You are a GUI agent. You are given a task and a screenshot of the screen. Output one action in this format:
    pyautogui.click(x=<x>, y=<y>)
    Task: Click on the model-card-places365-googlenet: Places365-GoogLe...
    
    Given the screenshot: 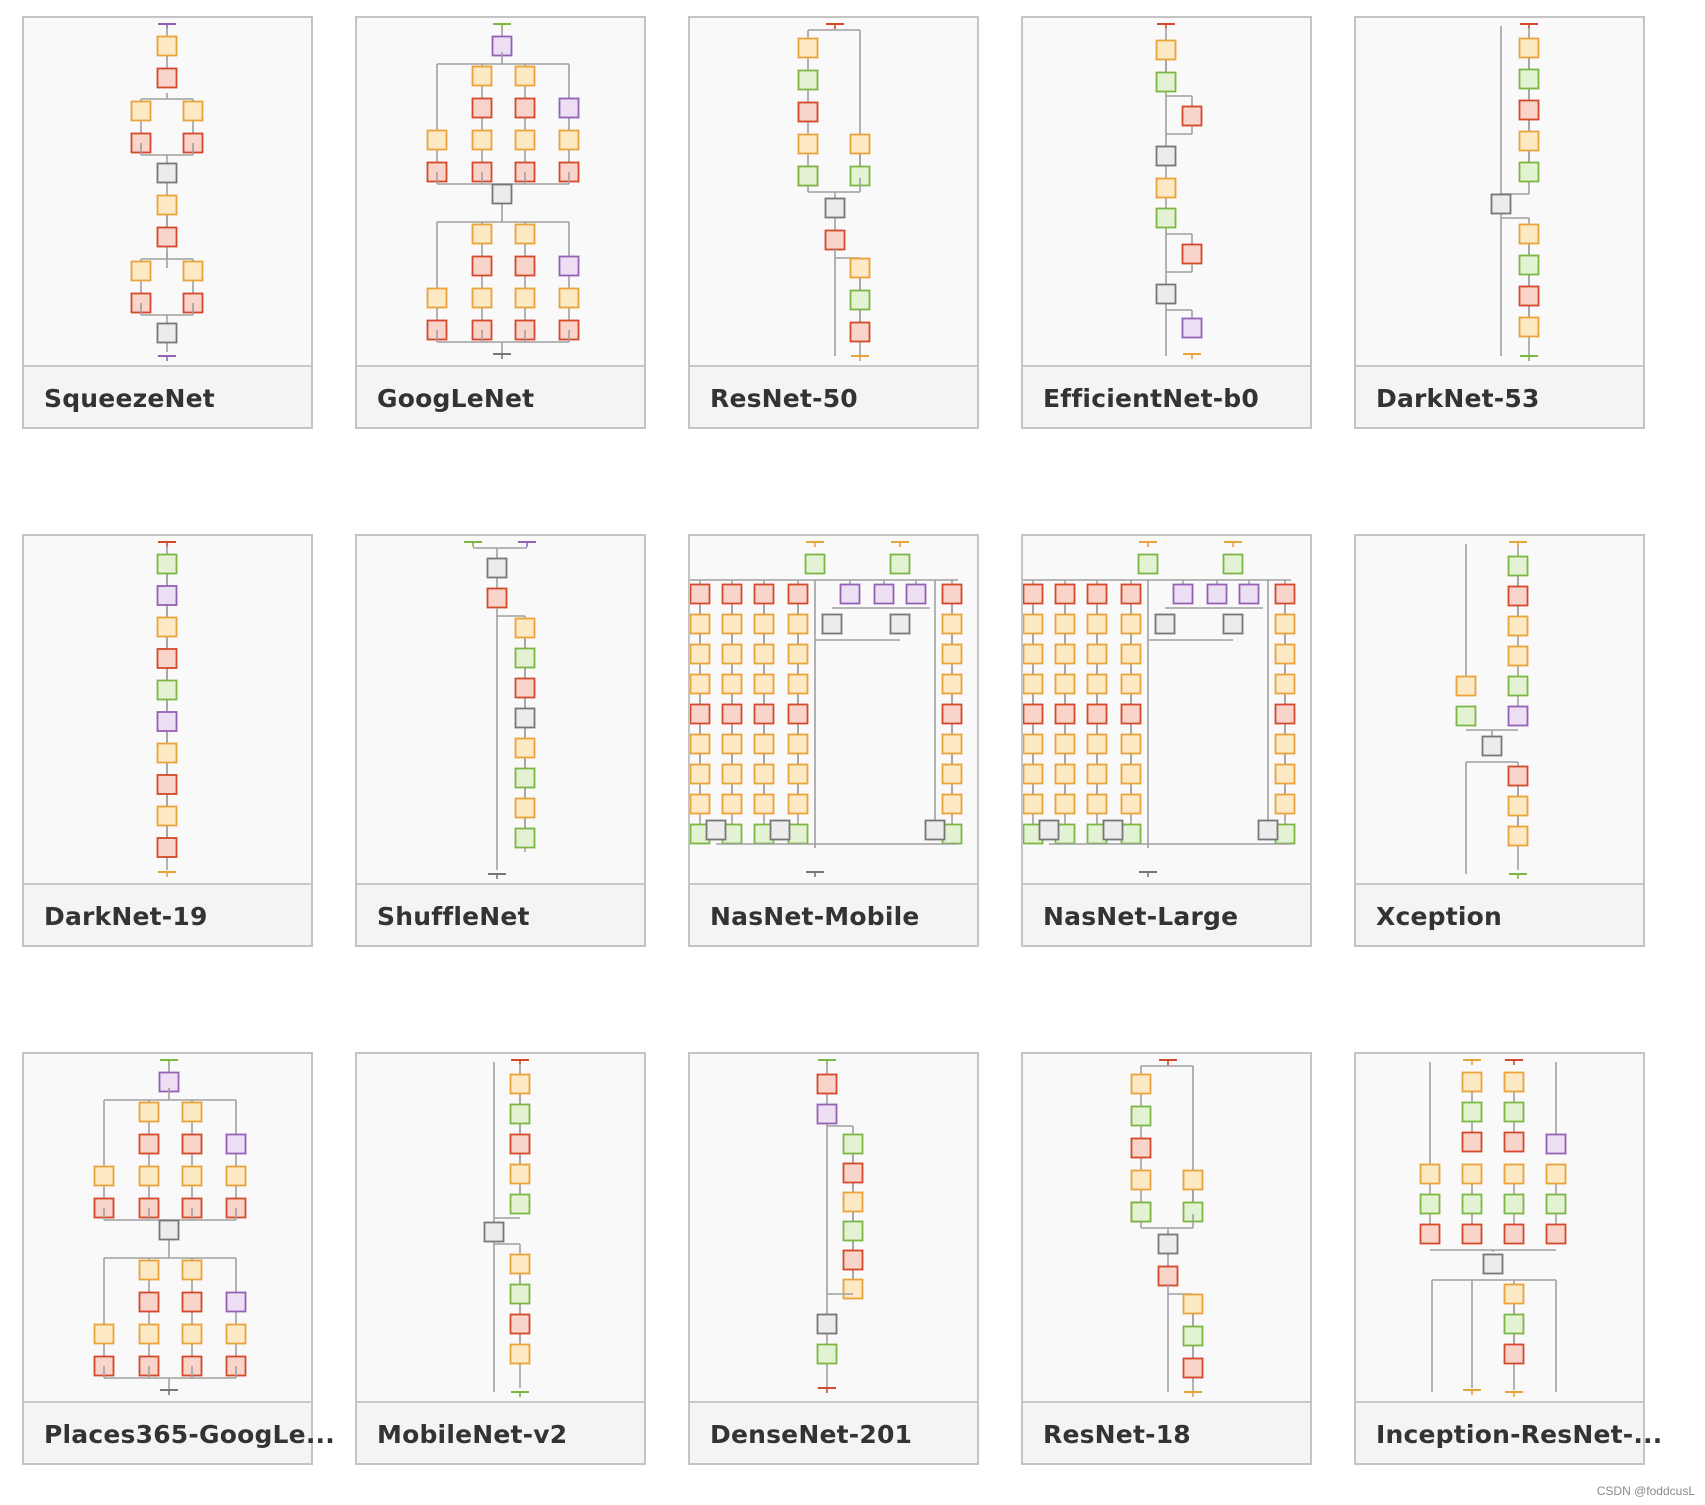 What is the action you would take?
    pyautogui.click(x=178, y=1258)
    